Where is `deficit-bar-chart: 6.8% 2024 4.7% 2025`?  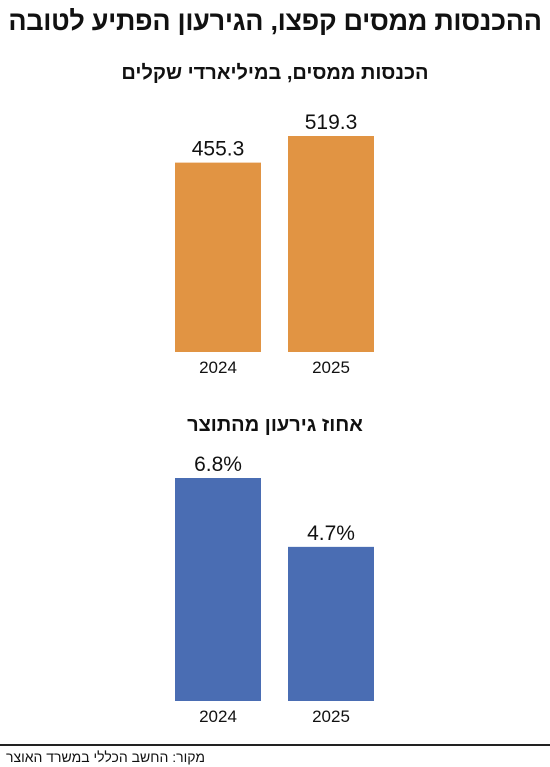
deficit-bar-chart: 6.8% 2024 4.7% 2025 is located at coordinates (274, 589).